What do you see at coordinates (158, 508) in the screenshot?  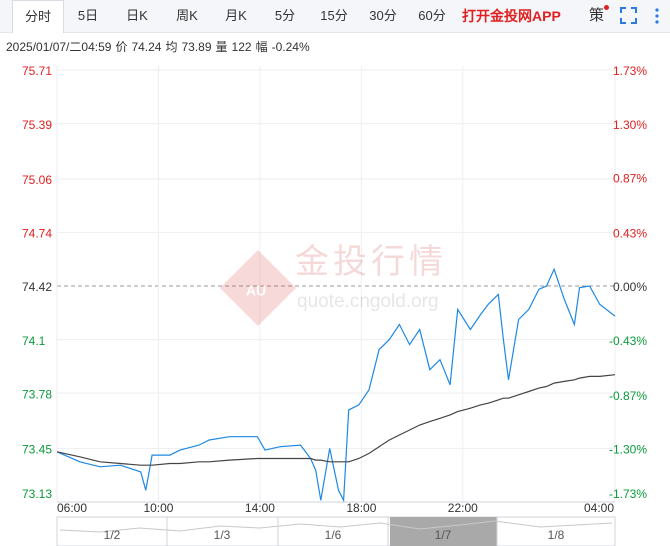 I see `x-tick-label: 10:00` at bounding box center [158, 508].